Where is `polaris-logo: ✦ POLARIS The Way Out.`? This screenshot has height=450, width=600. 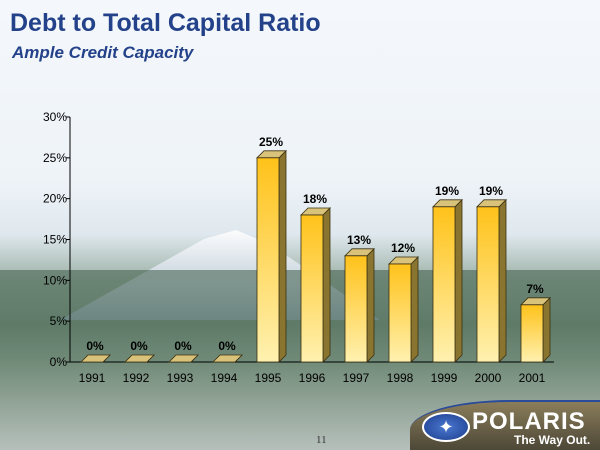
polaris-logo: ✦ POLARIS The Way Out. is located at coordinates (505, 425).